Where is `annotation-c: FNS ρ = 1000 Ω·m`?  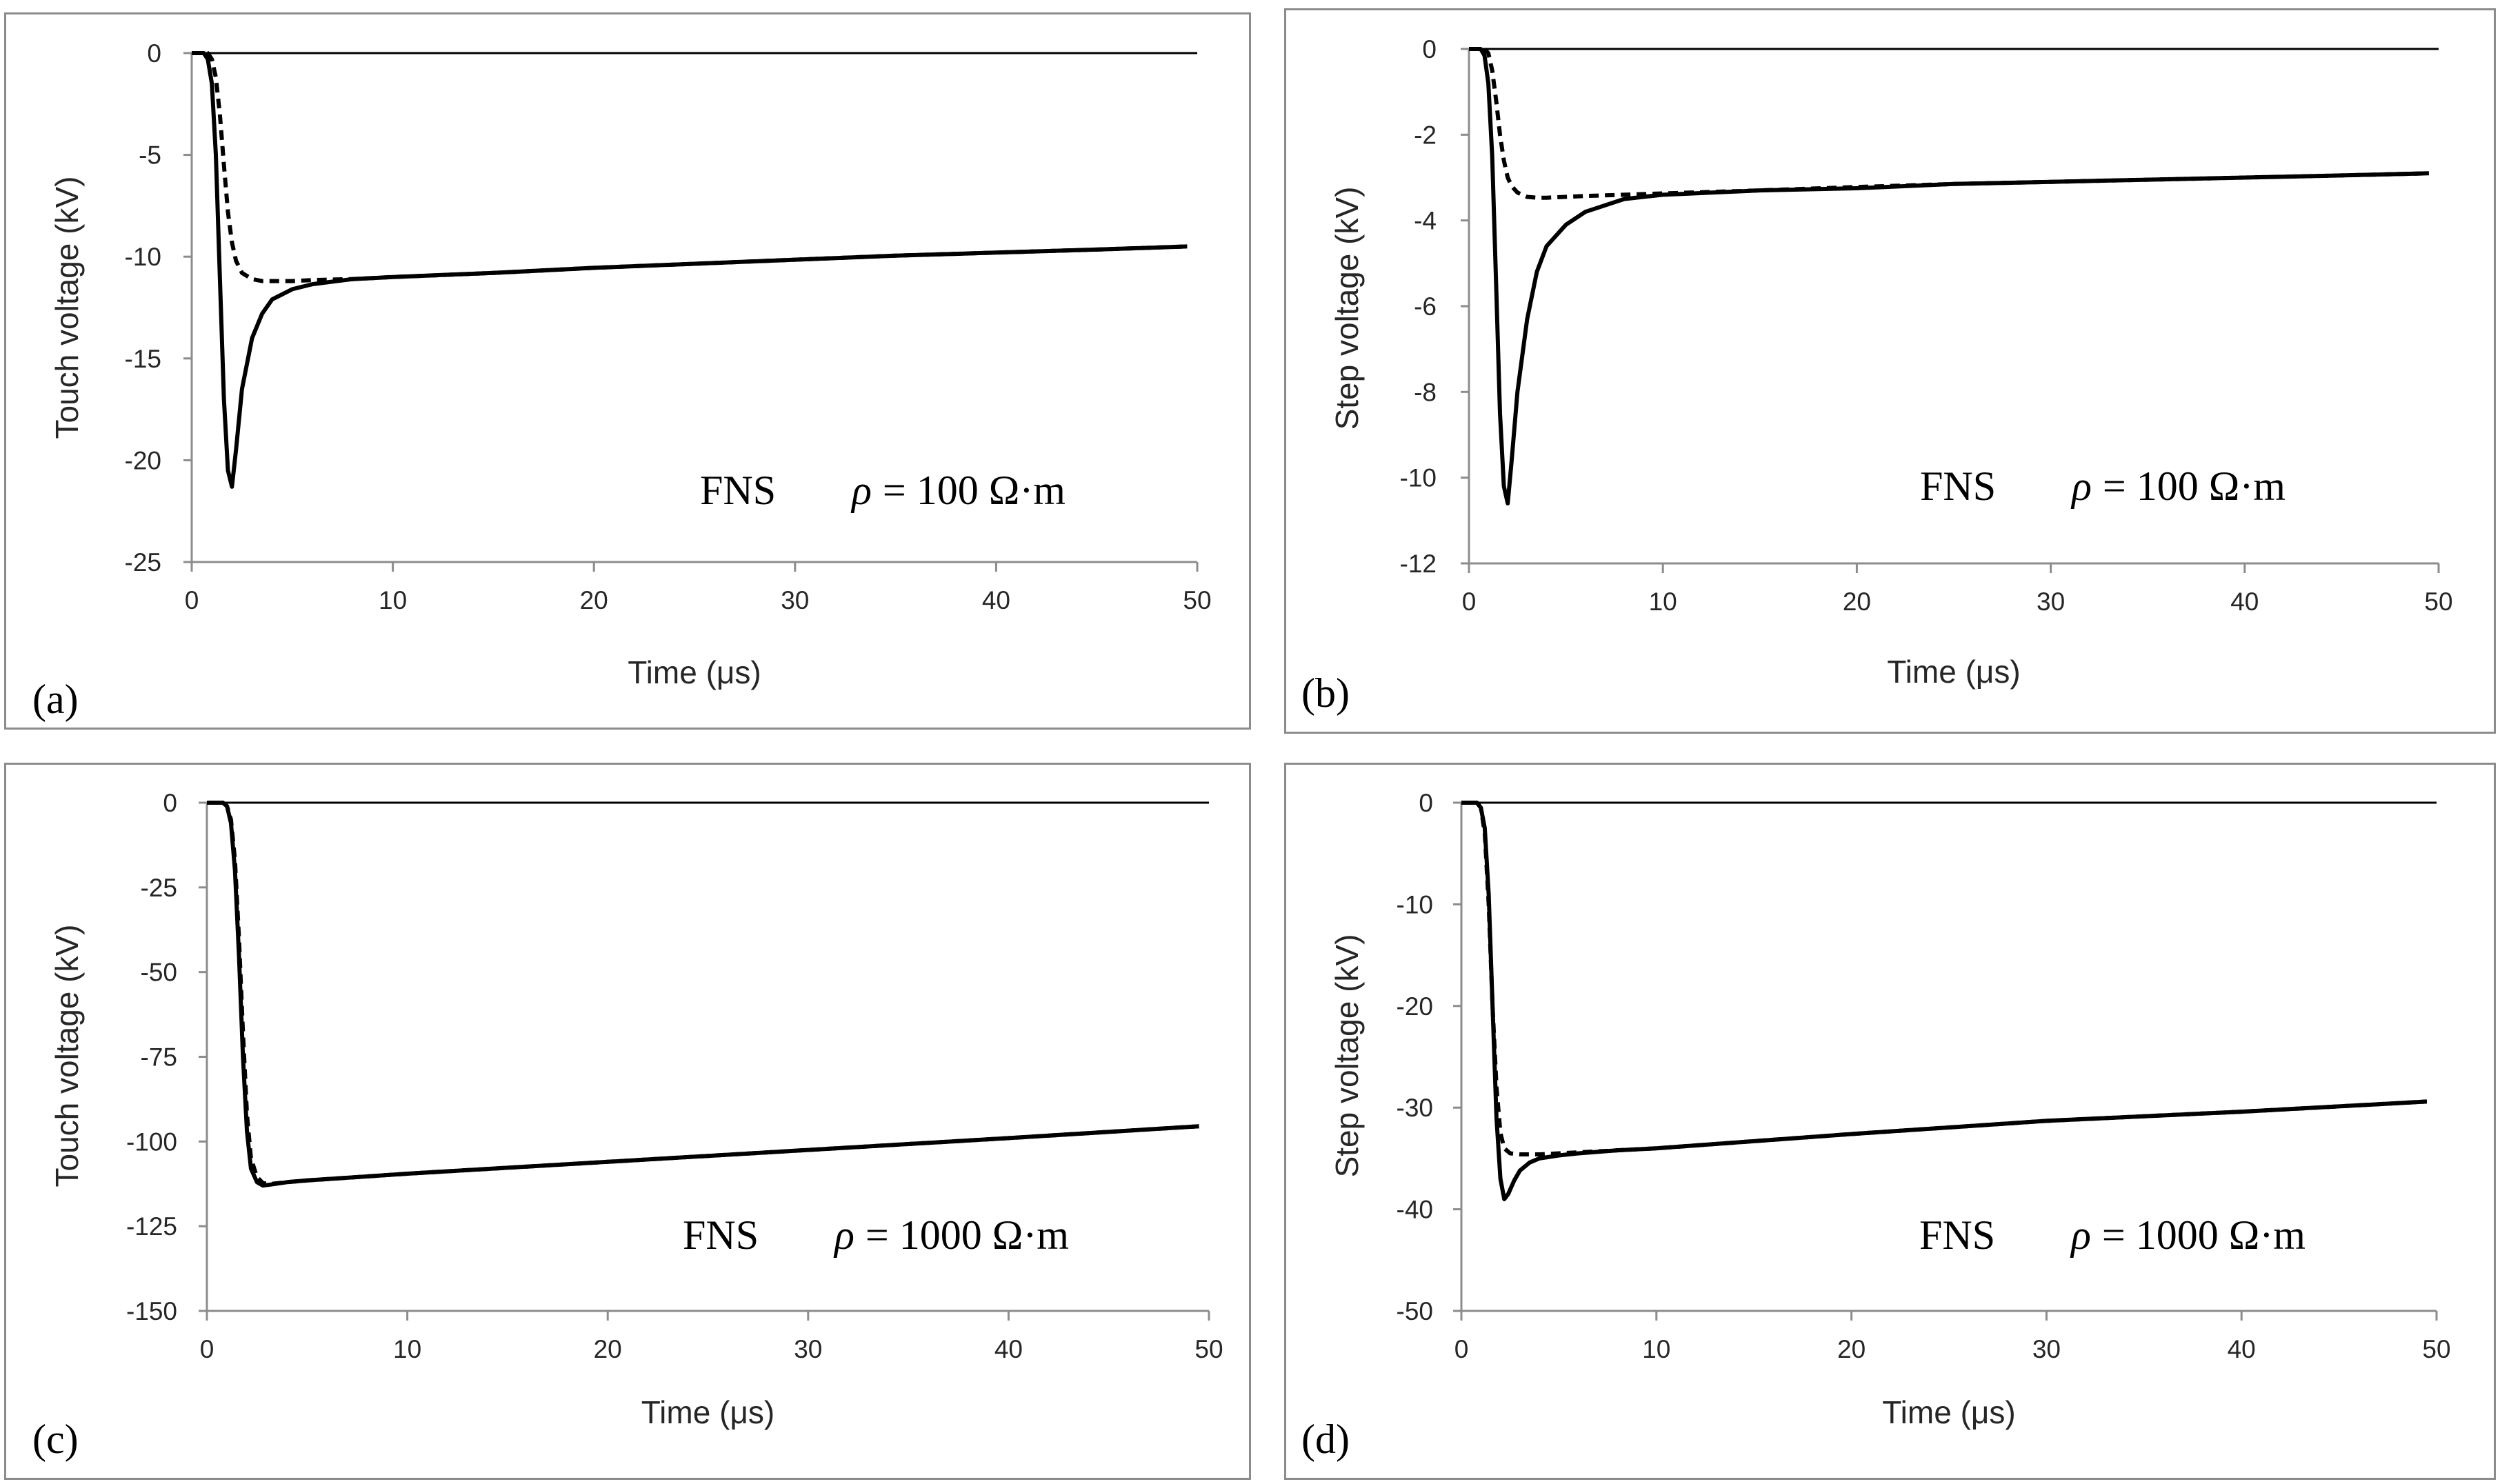 annotation-c: FNS ρ = 1000 Ω·m is located at coordinates (876, 1235).